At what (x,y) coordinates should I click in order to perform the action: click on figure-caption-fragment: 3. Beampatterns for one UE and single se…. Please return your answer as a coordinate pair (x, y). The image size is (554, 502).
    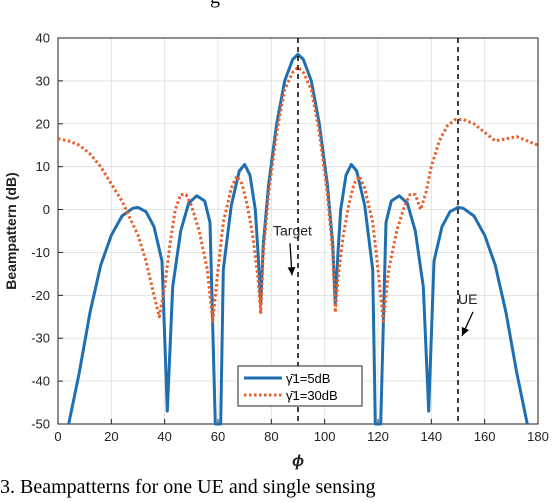
    Looking at the image, I should click on (188, 487).